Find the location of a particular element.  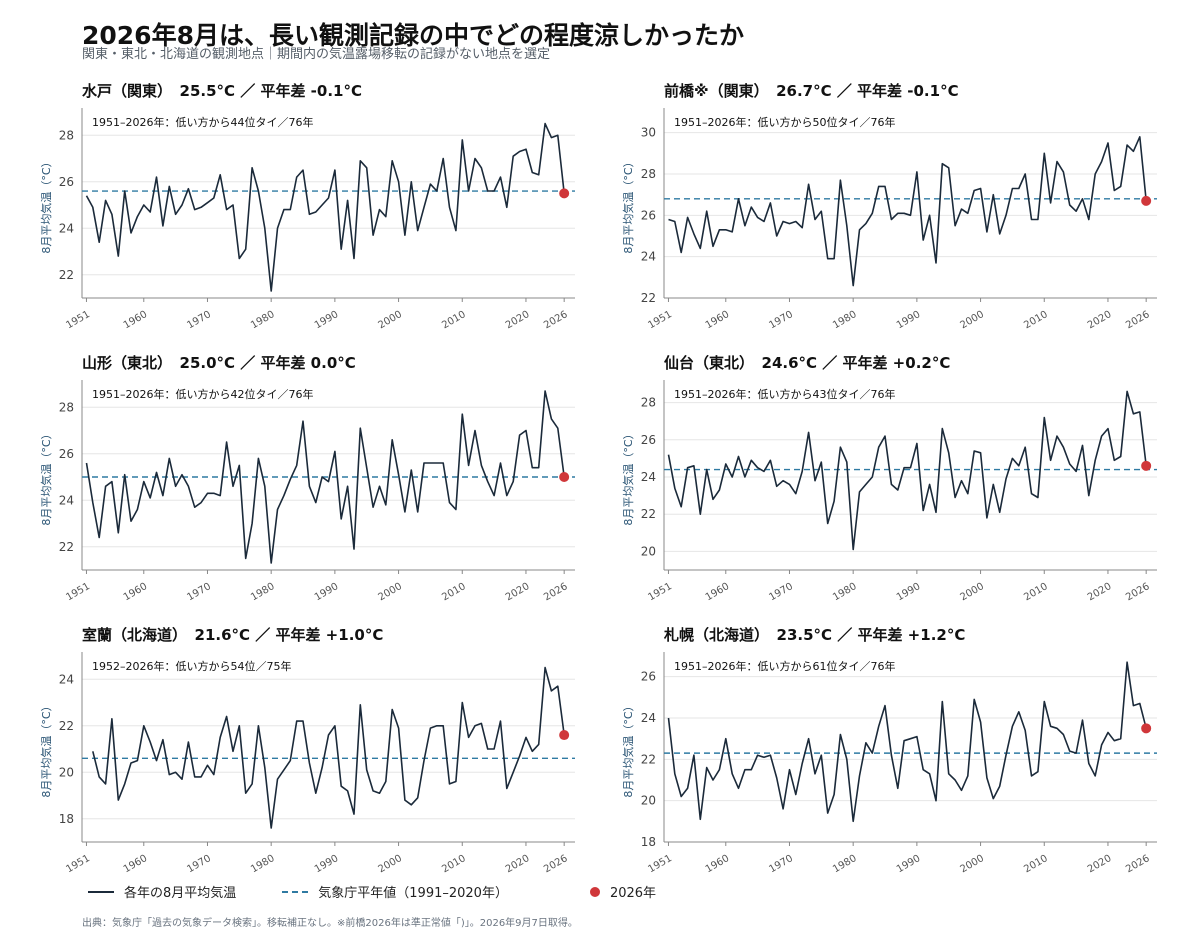

x-tick-label: 1980 is located at coordinates (845, 592).